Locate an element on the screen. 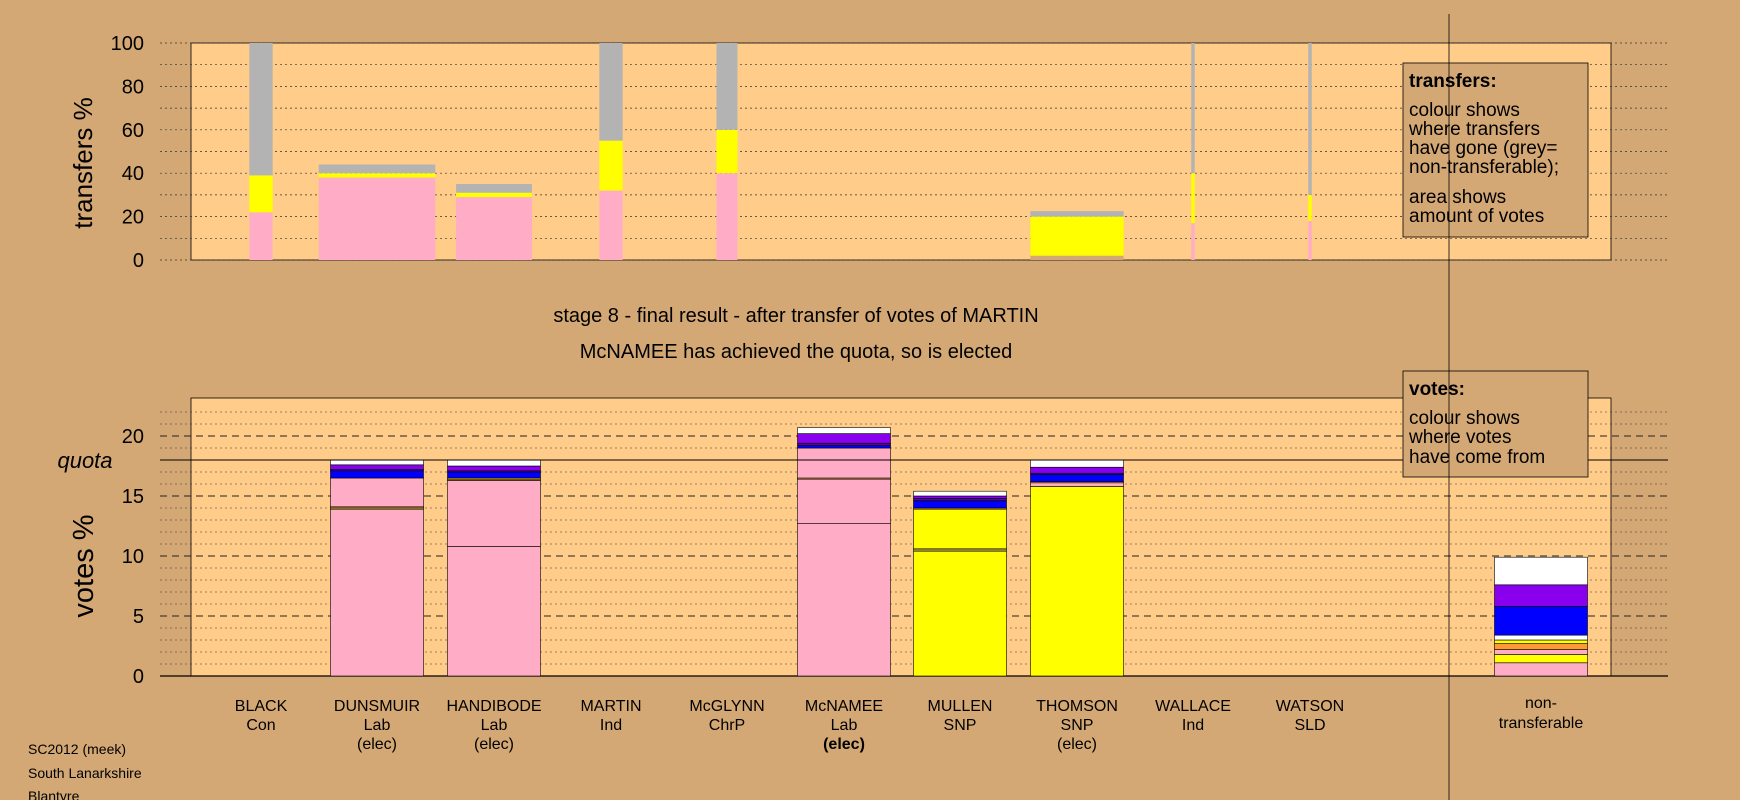 This screenshot has width=1740, height=800. transfers-legend-line: where transfers is located at coordinates (1474, 129).